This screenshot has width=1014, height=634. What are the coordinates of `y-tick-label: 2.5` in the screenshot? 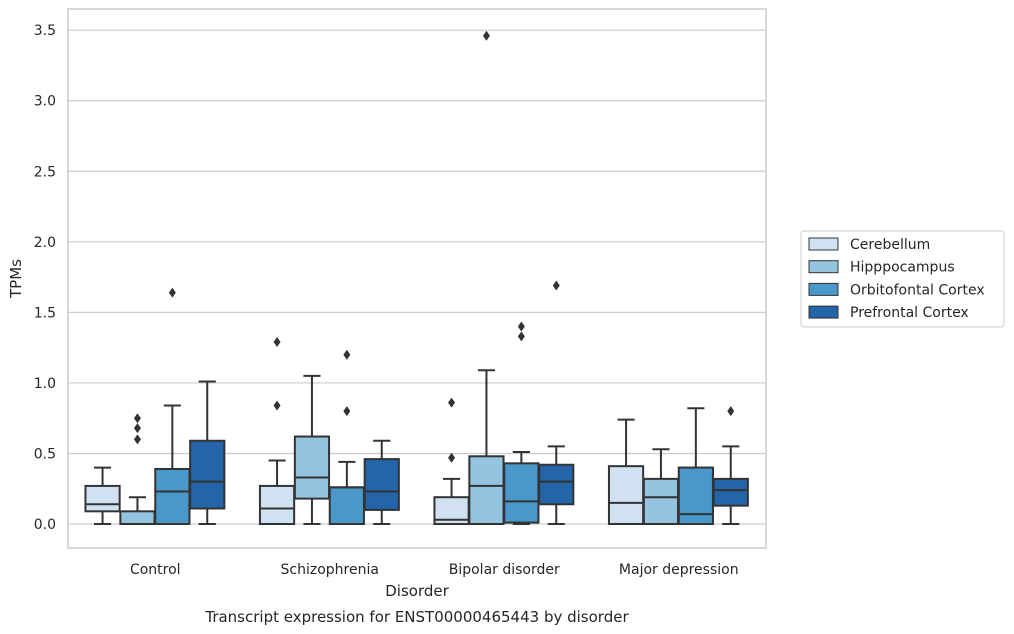 It's located at (45, 172).